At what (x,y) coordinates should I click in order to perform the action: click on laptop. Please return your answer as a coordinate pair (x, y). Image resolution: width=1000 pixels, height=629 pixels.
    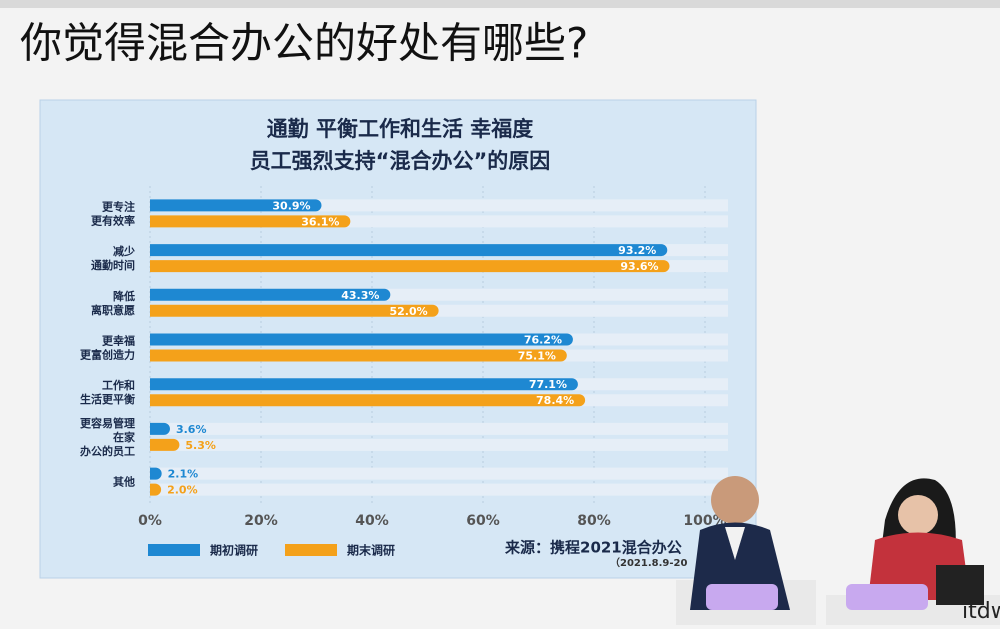
    Looking at the image, I should click on (960, 585).